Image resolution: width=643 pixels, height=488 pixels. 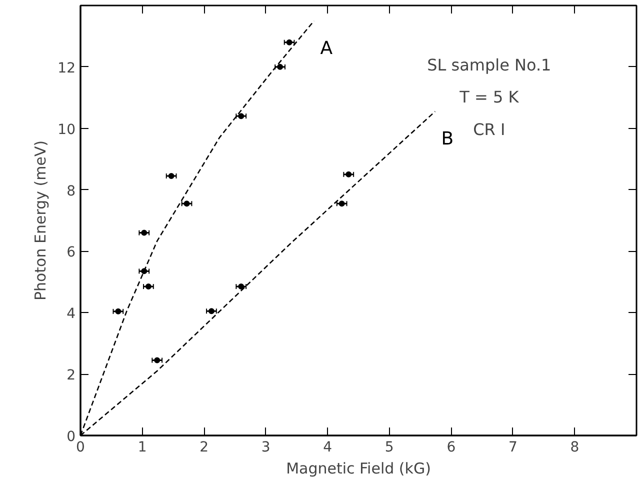 I want to click on series-label: A, so click(x=327, y=48).